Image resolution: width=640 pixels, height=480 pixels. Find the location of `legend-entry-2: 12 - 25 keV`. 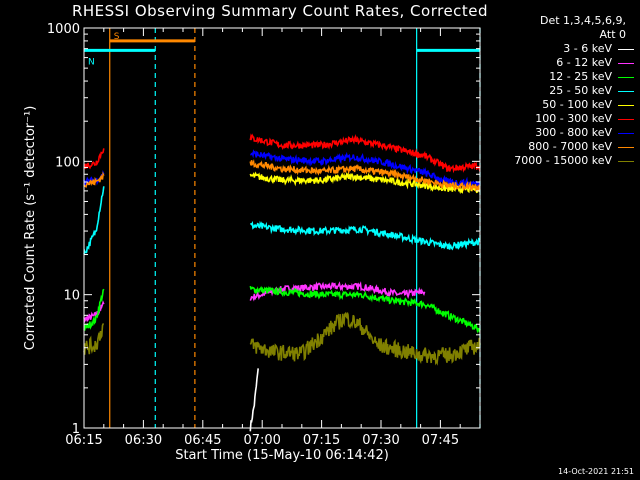

legend-entry-2: 12 - 25 keV is located at coordinates (559, 77).